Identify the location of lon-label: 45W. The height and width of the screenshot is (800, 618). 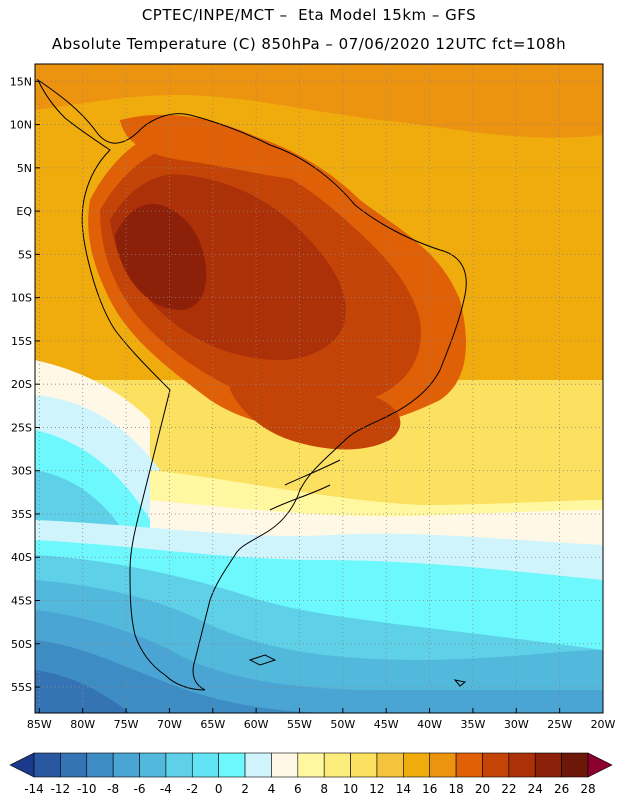
(386, 724).